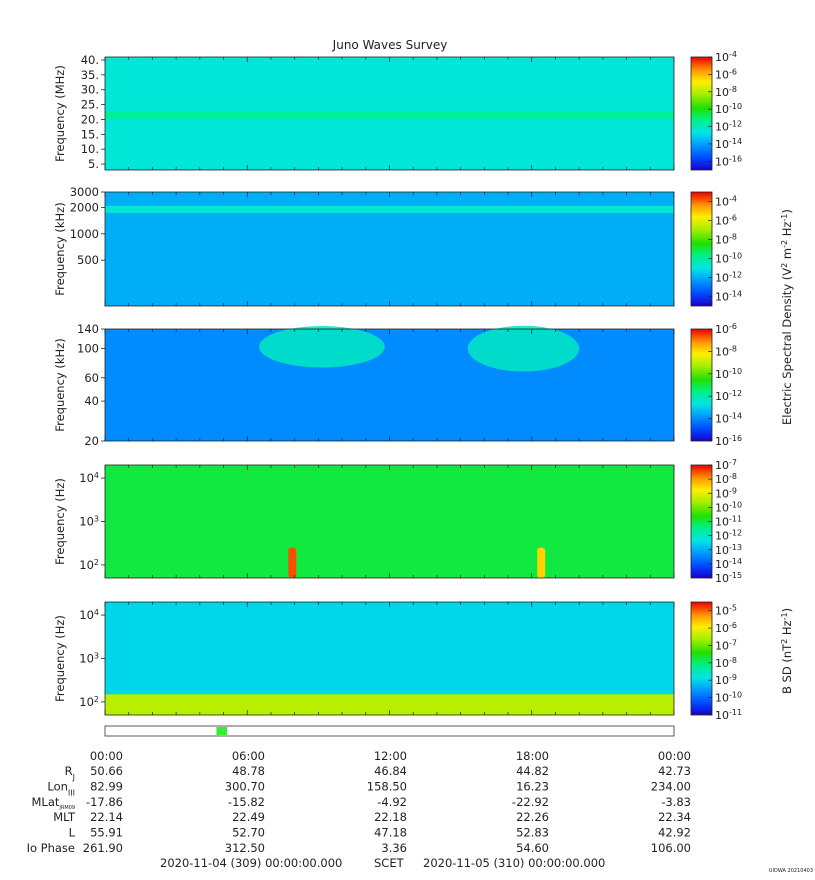  What do you see at coordinates (89, 615) in the screenshot?
I see `y-tick-label: 104` at bounding box center [89, 615].